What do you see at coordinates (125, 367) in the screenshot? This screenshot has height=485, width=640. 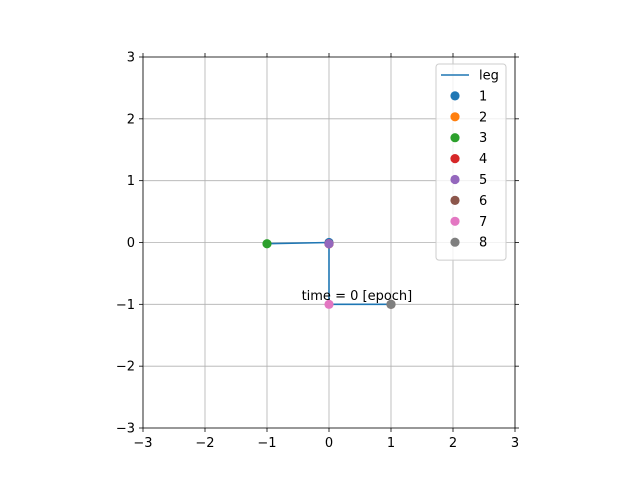 I see `y-tick-label: −2` at bounding box center [125, 367].